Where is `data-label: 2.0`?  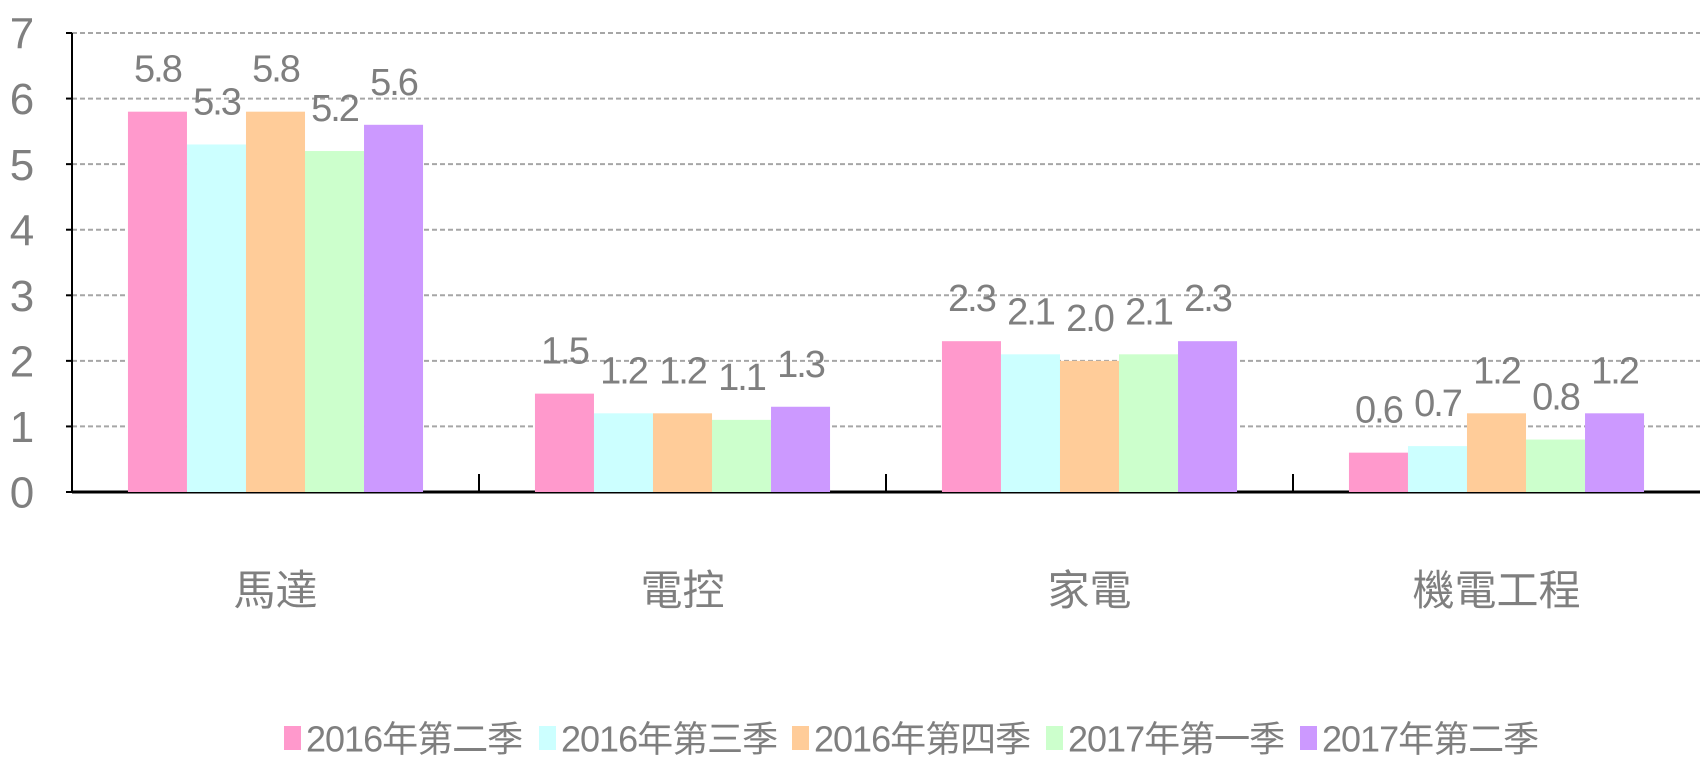
data-label: 2.0 is located at coordinates (1090, 319).